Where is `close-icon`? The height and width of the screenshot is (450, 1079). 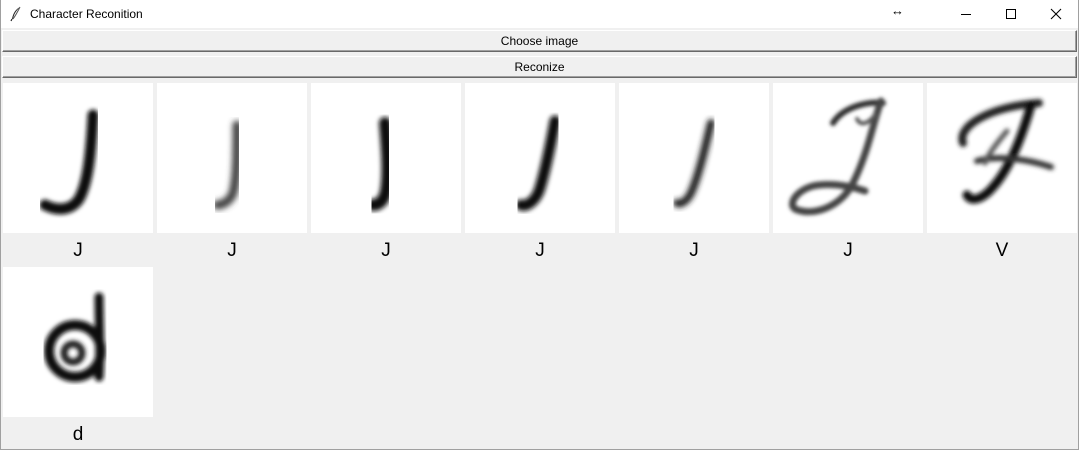 close-icon is located at coordinates (1056, 14).